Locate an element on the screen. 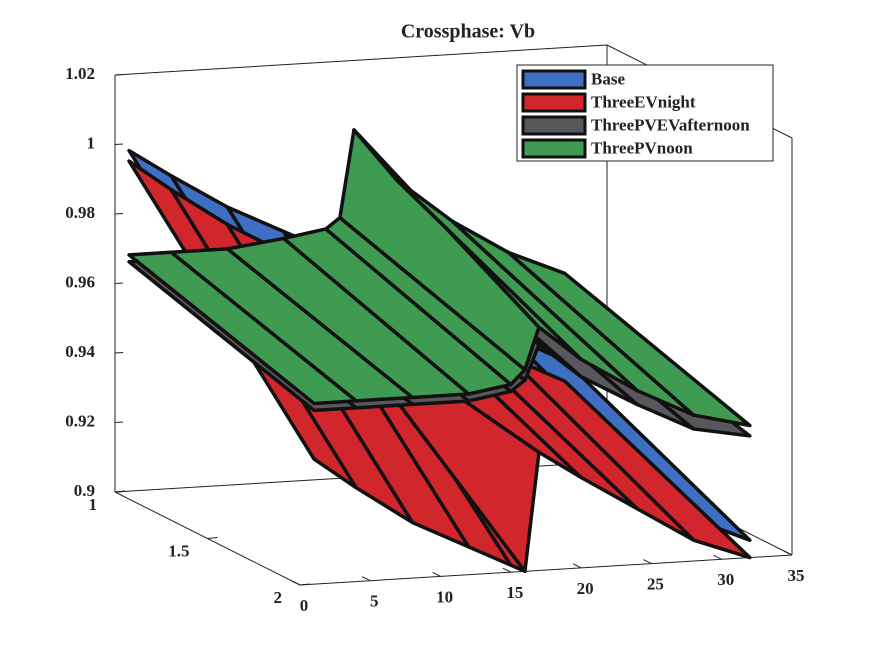 The width and height of the screenshot is (875, 656). x-tick-label: 15 is located at coordinates (514, 592).